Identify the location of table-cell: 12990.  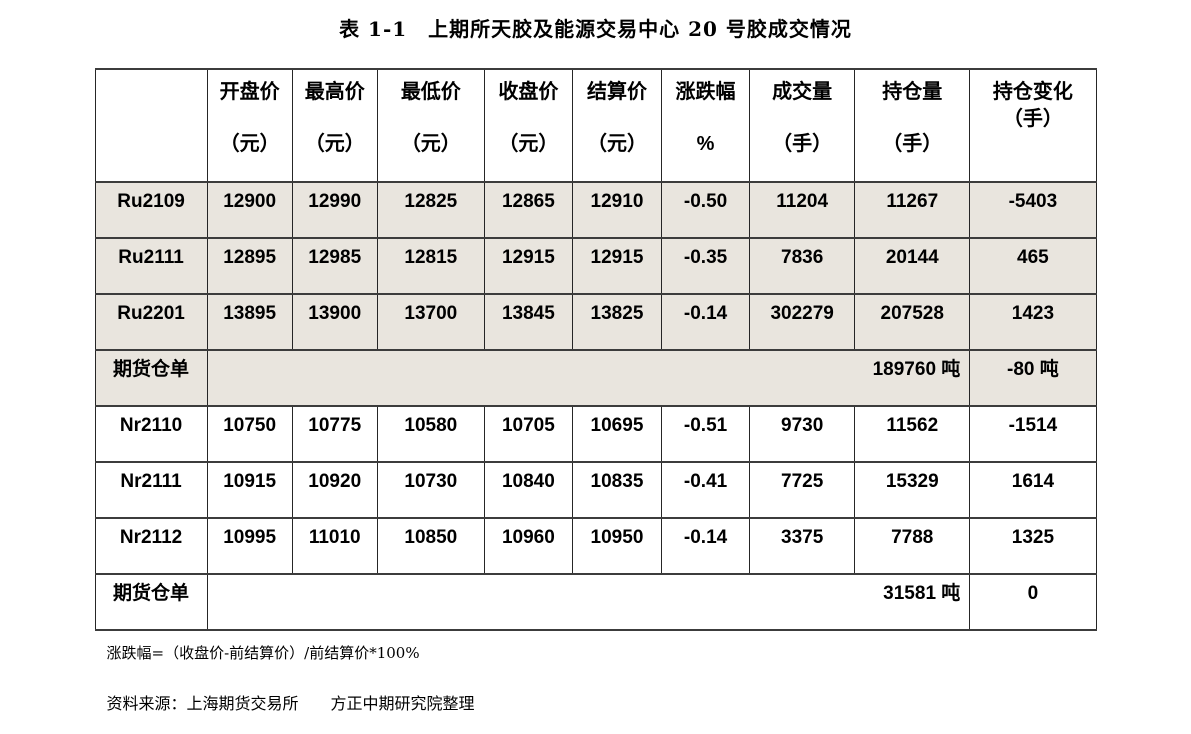
(334, 210).